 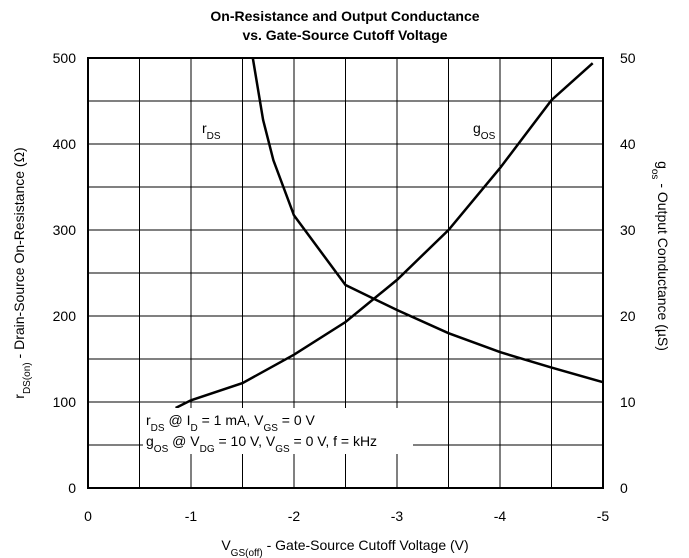 I want to click on x-tick-label: -3, so click(x=397, y=516).